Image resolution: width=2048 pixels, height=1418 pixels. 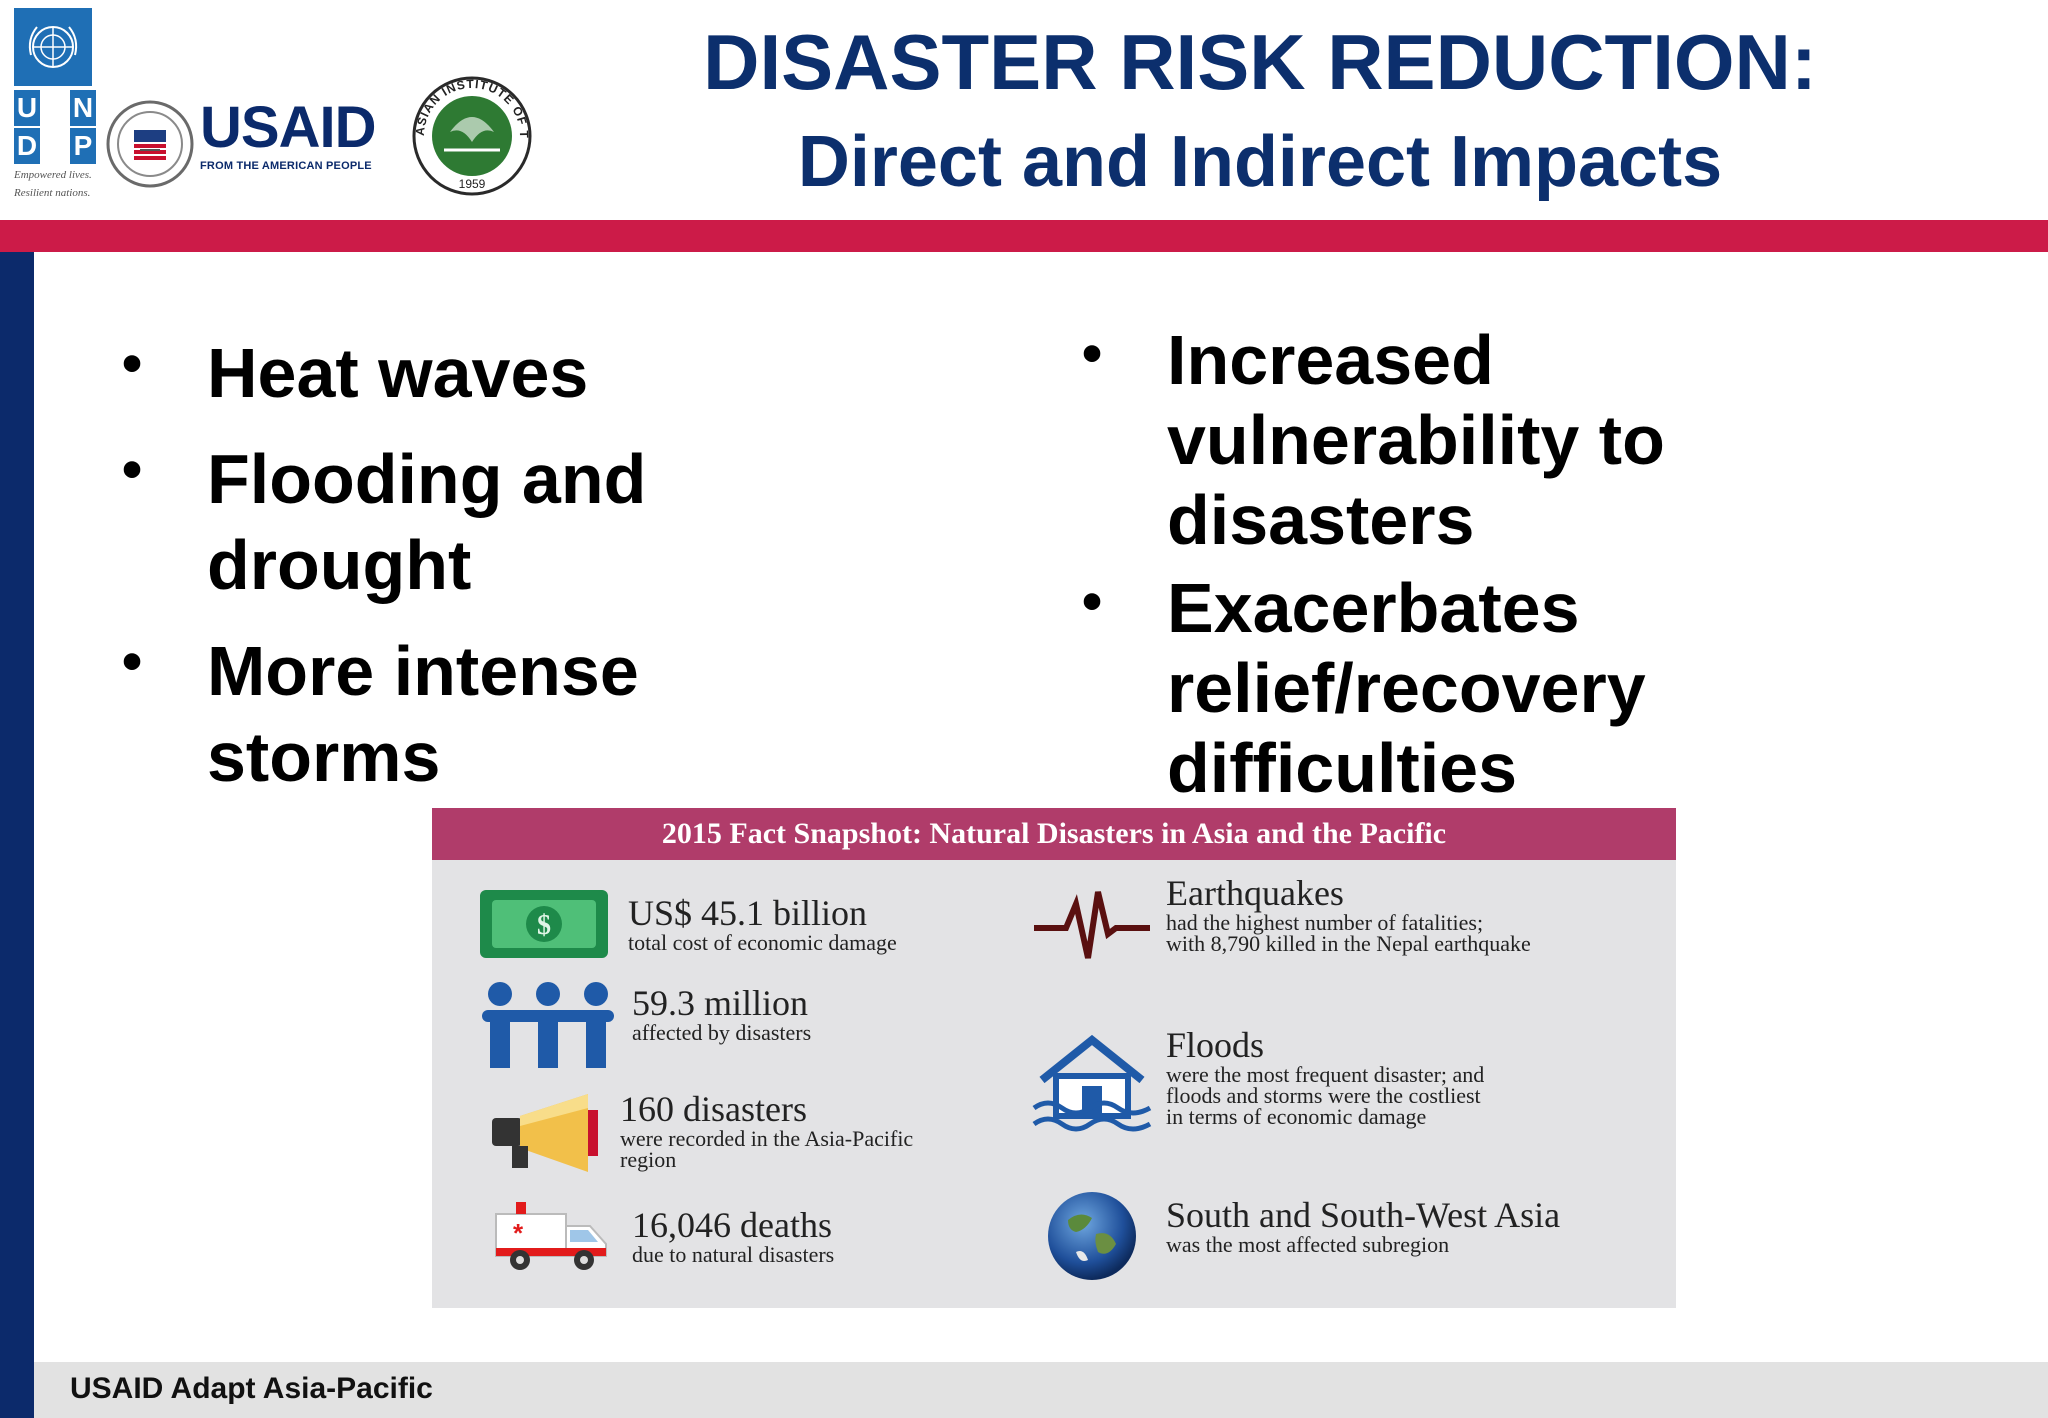 What do you see at coordinates (17, 835) in the screenshot?
I see `left-accent-bar` at bounding box center [17, 835].